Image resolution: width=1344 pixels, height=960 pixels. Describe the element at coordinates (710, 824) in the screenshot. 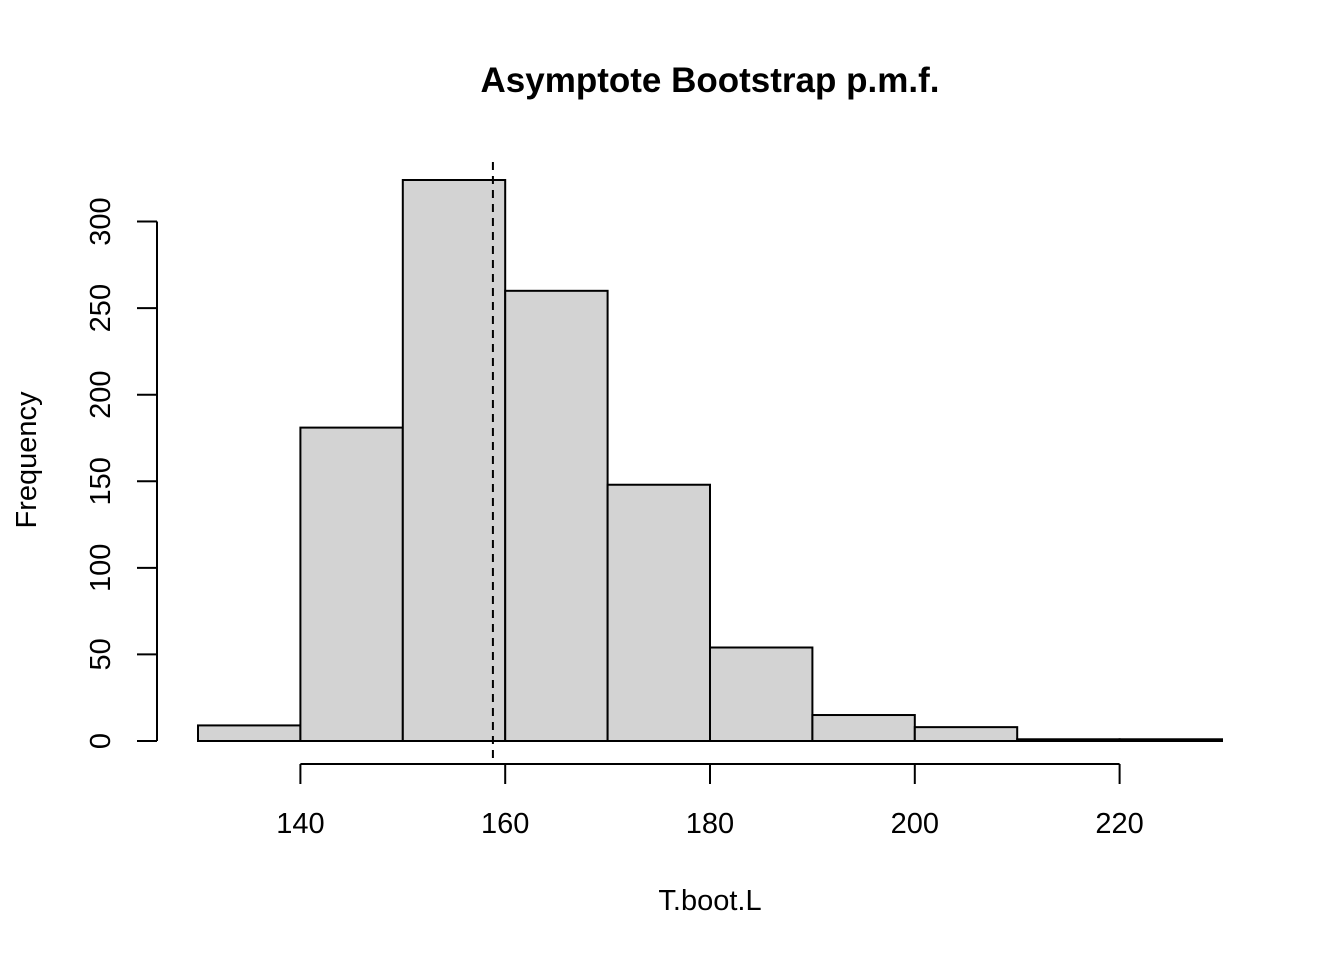

I see `x-tick-label: 180` at that location.